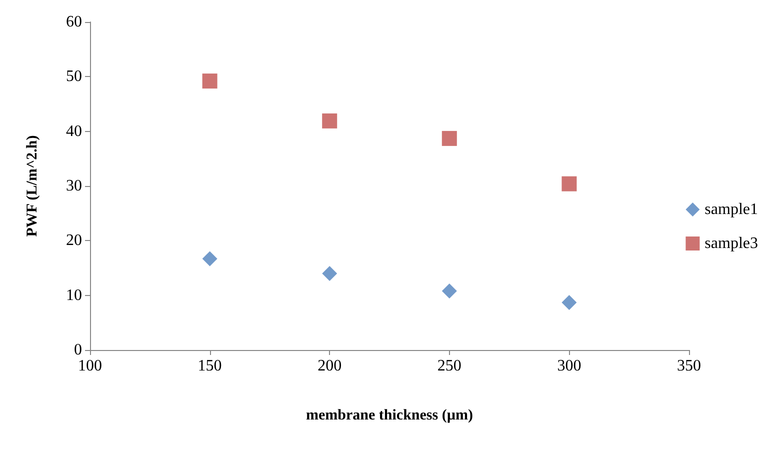  Describe the element at coordinates (74, 77) in the screenshot. I see `y-tick-label: 50` at that location.